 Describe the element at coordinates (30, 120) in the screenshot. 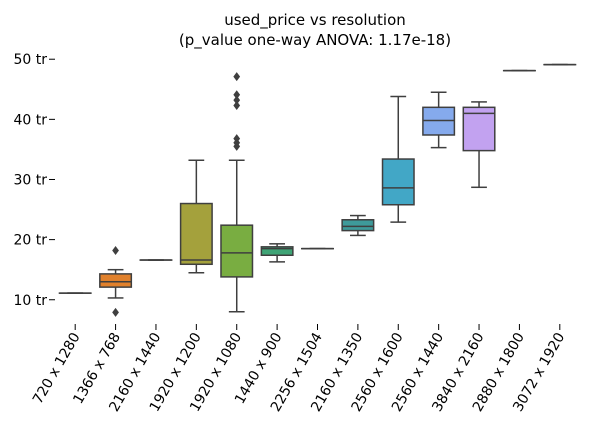

I see `y-tick-label: 40 tr` at that location.